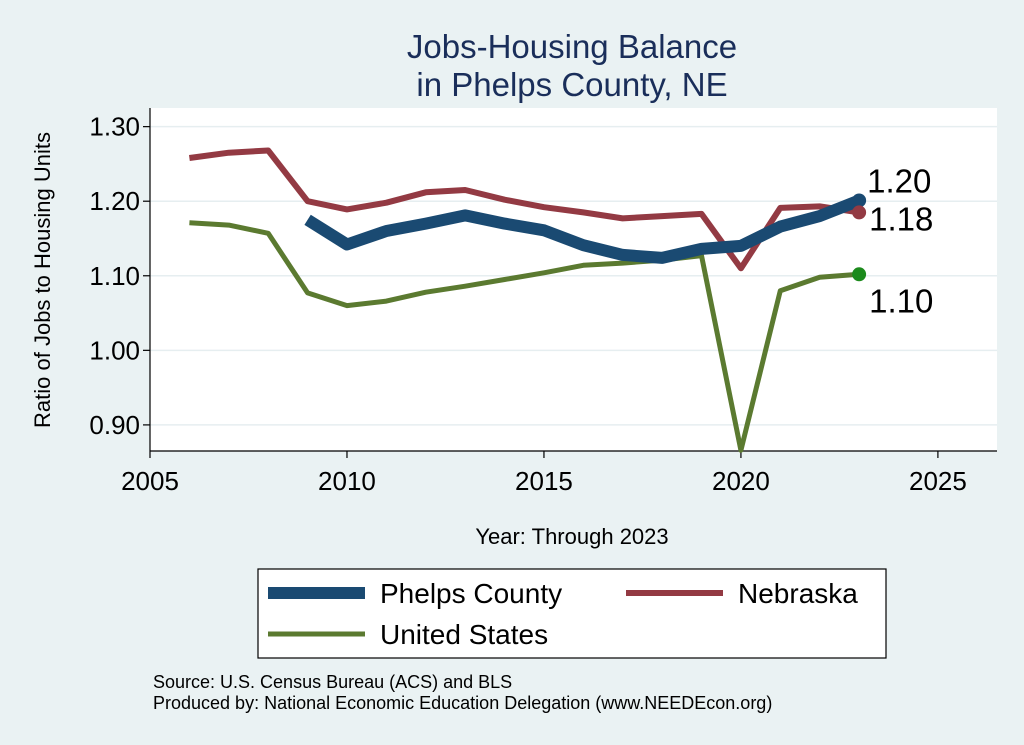 The width and height of the screenshot is (1024, 745). I want to click on x-axis-label: Year: Through 2023, so click(571, 536).